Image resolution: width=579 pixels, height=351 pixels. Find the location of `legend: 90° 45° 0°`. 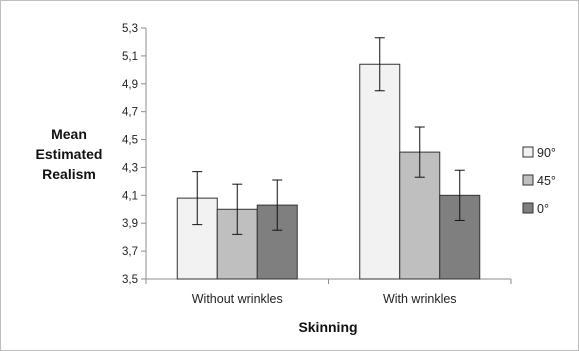

legend: 90° 45° 0° is located at coordinates (539, 181).